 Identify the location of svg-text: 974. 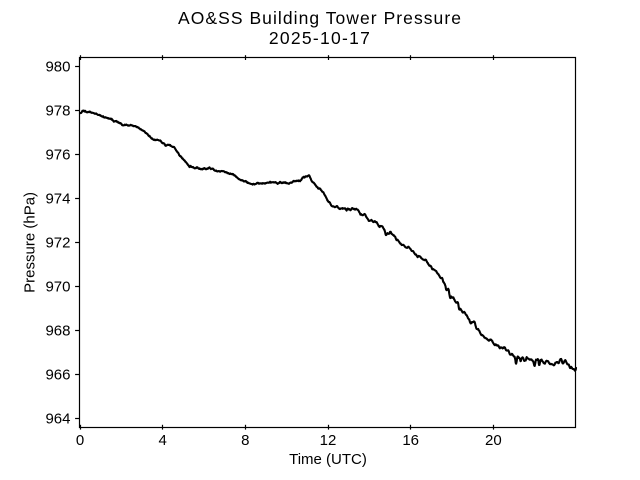
(57, 199).